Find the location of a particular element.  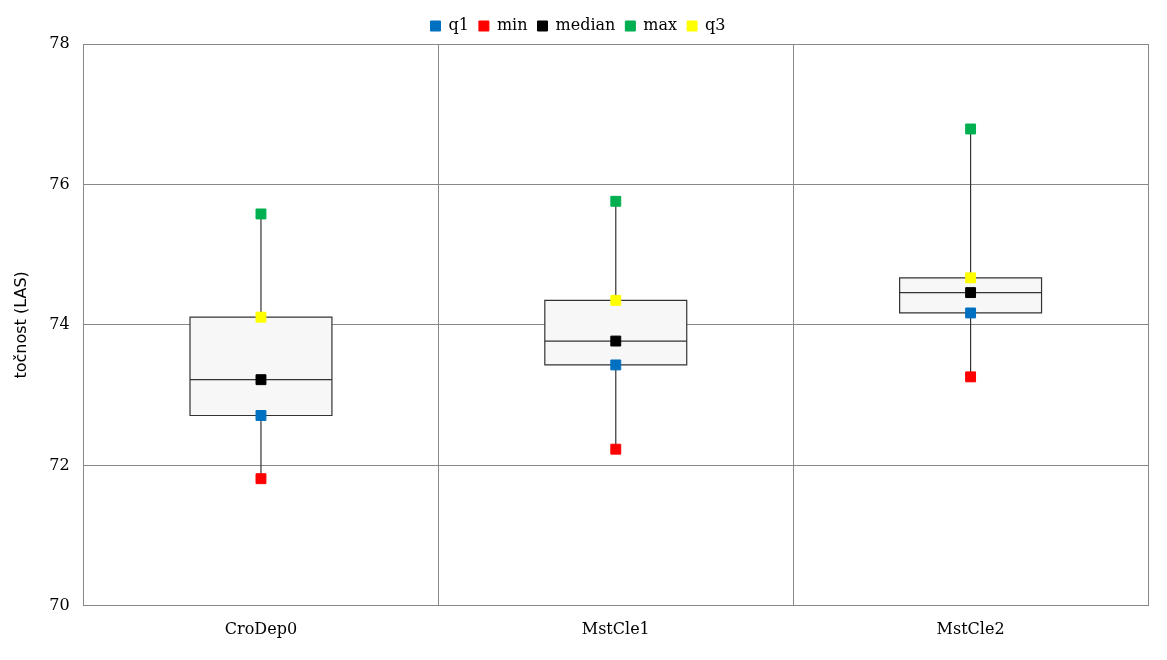

x-tick-label: MstCle1 is located at coordinates (615, 628).